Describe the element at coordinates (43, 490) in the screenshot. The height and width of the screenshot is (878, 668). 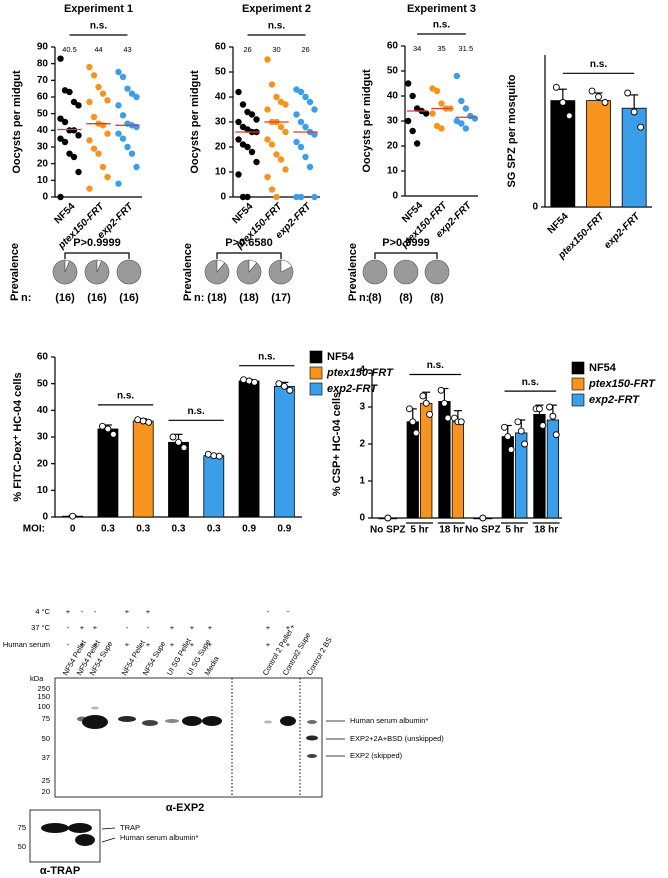
I see `y-tick-label: 10` at that location.